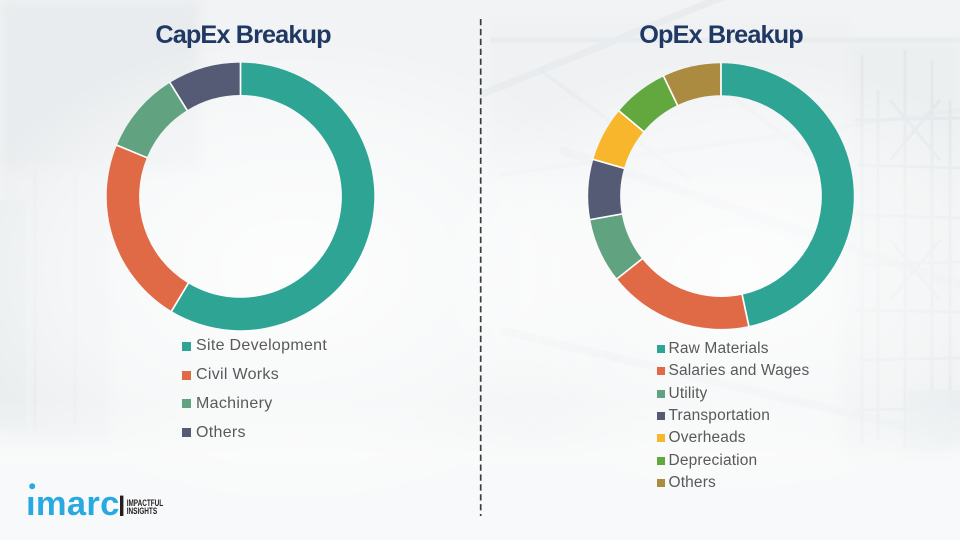  I want to click on svg-text: INSIGHTS, so click(142, 511).